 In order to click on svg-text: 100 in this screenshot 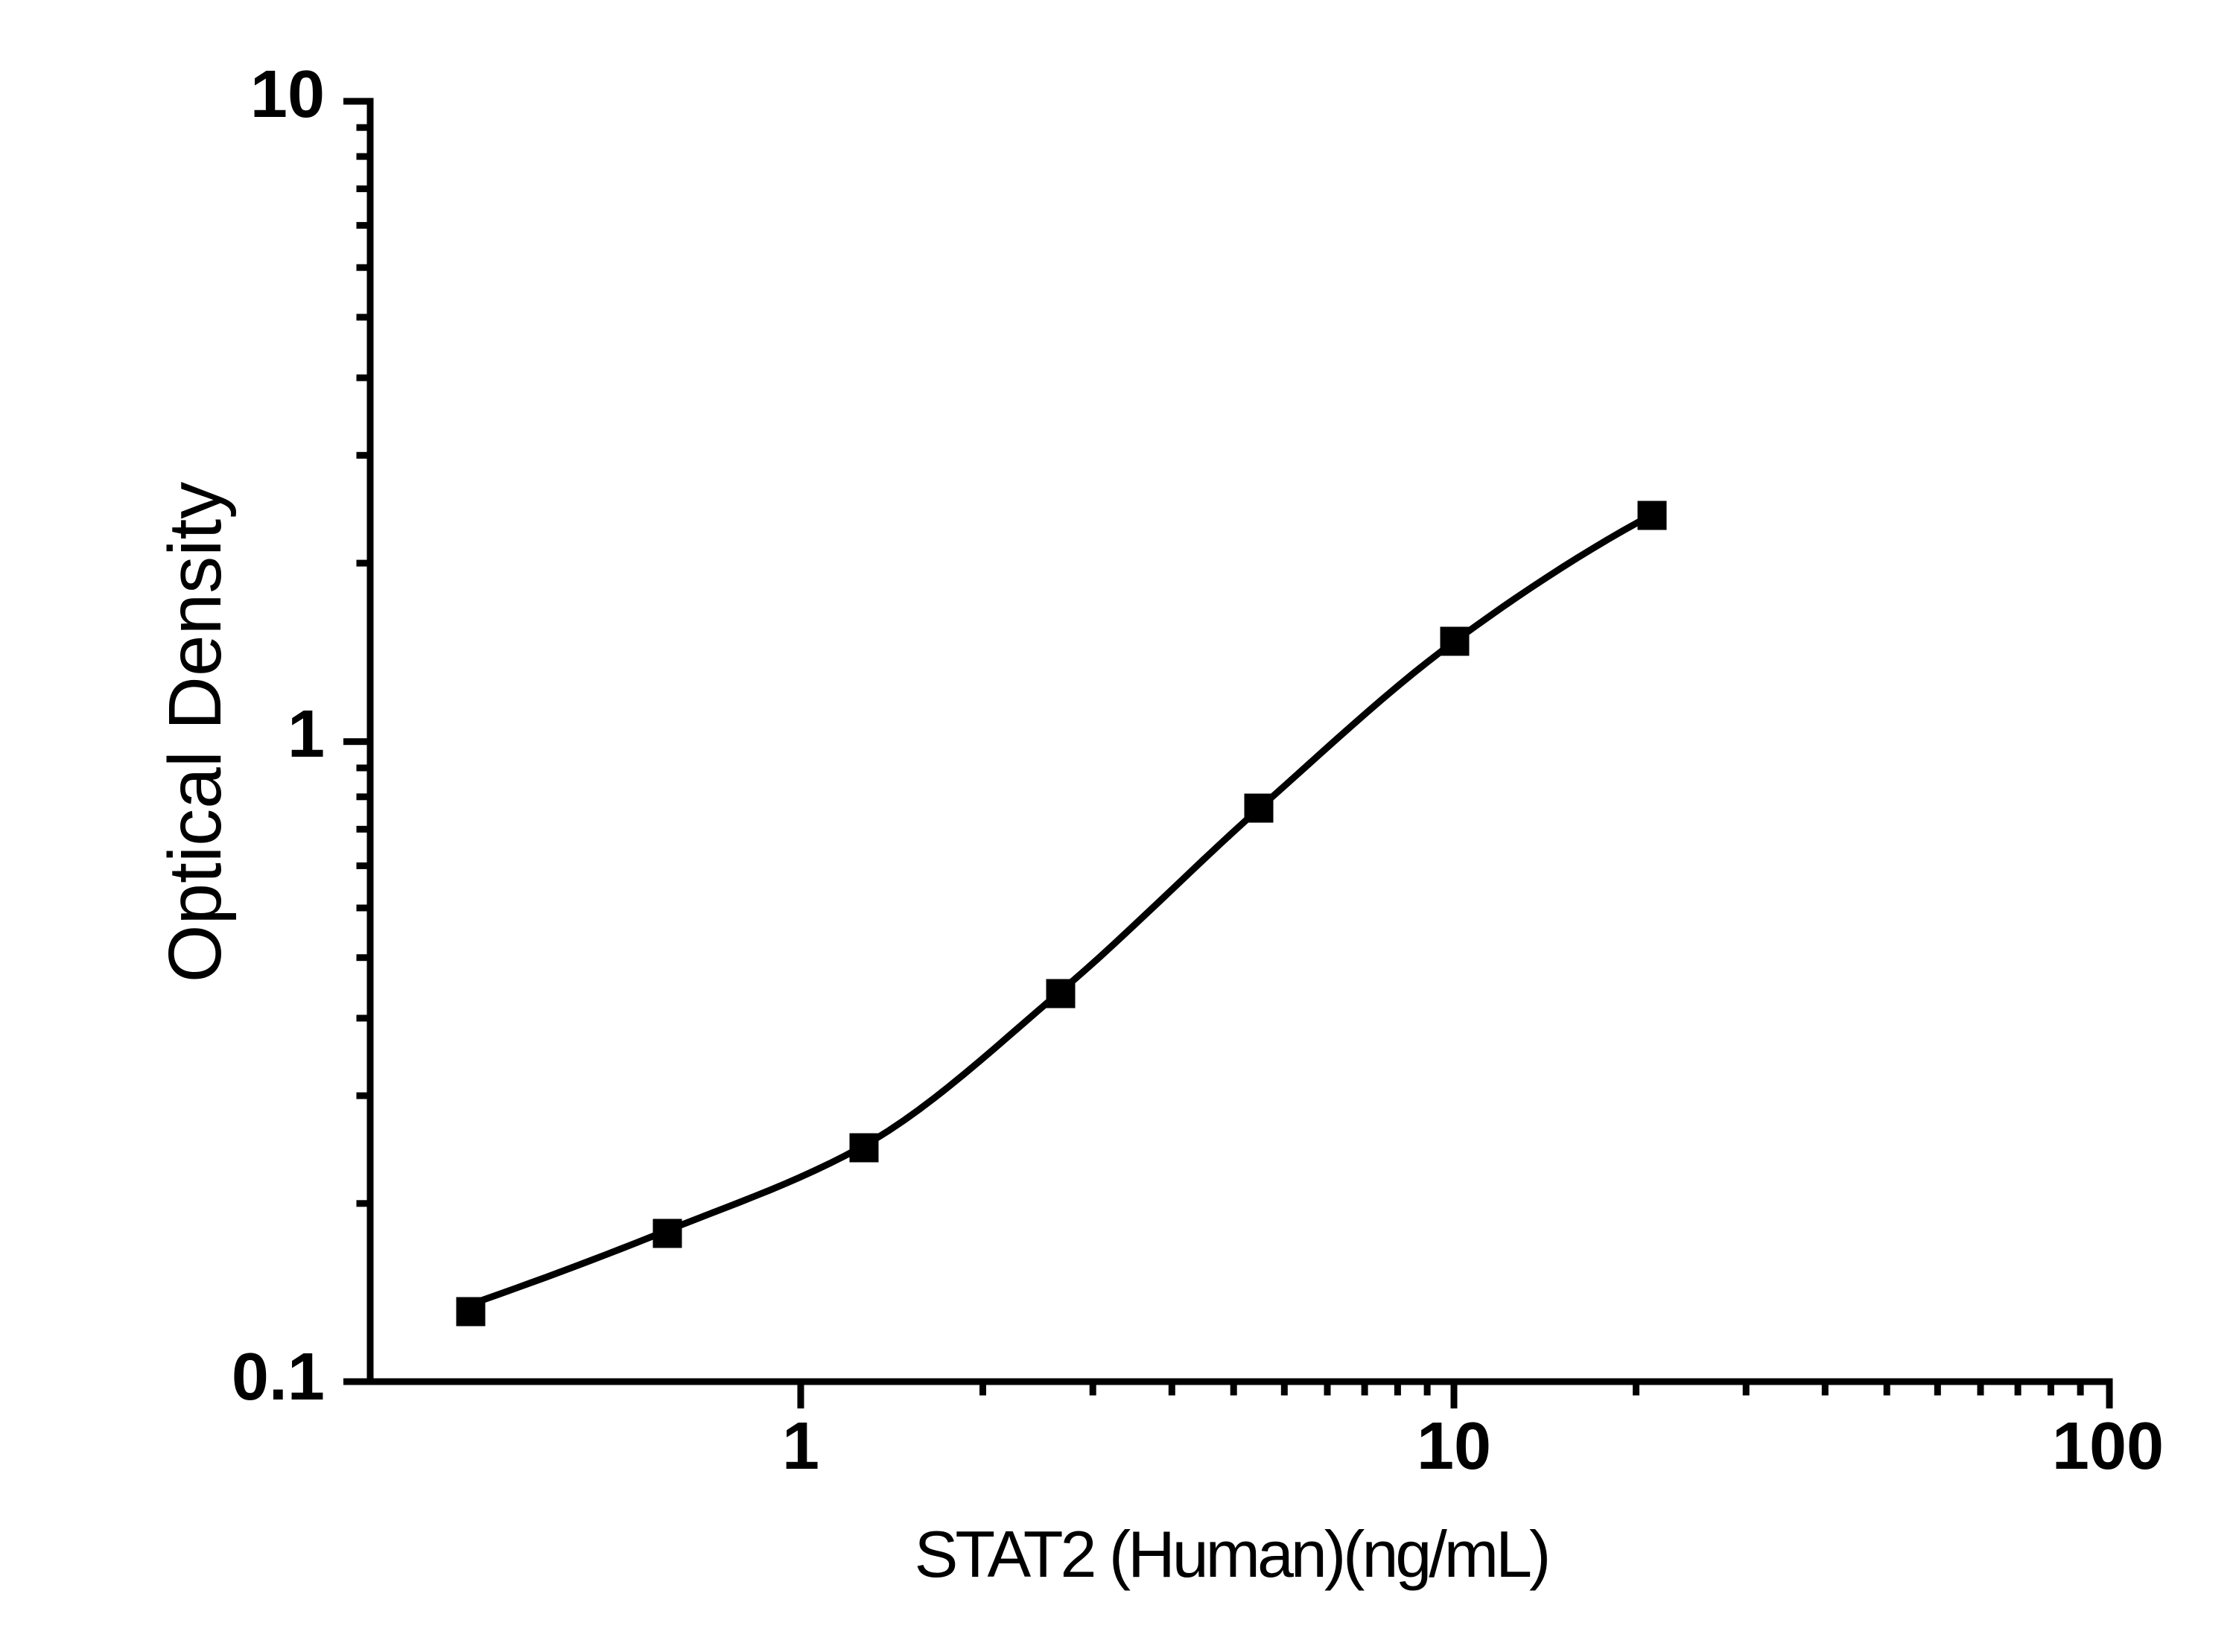, I will do `click(2108, 1446)`.